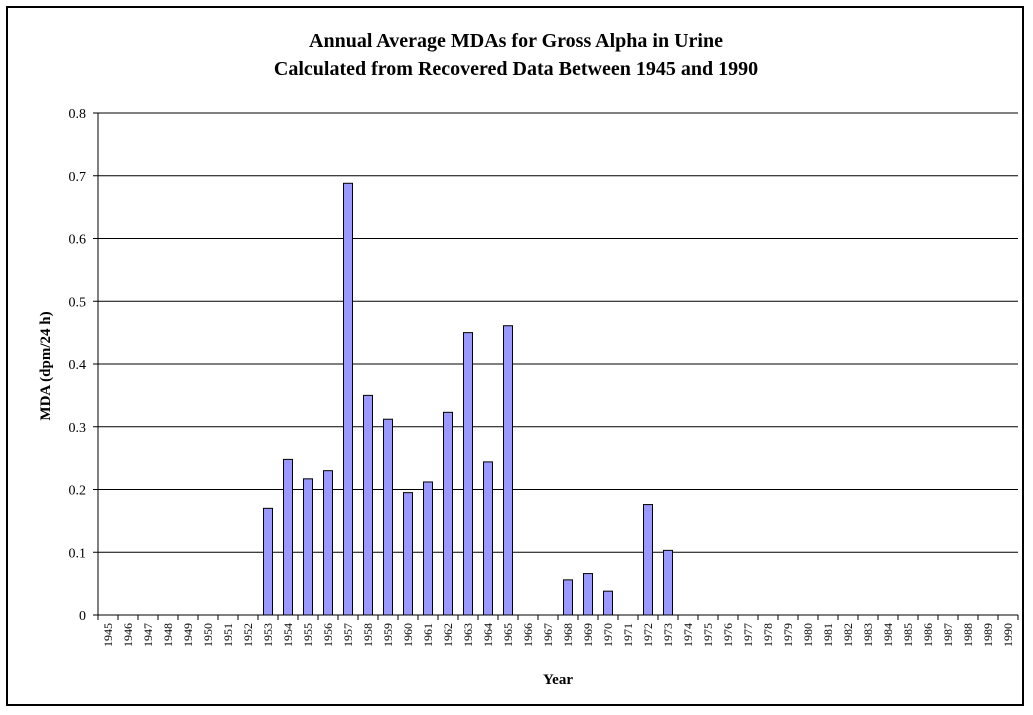 Image resolution: width=1033 pixels, height=715 pixels. What do you see at coordinates (868, 635) in the screenshot?
I see `x-tick-label: 1983` at bounding box center [868, 635].